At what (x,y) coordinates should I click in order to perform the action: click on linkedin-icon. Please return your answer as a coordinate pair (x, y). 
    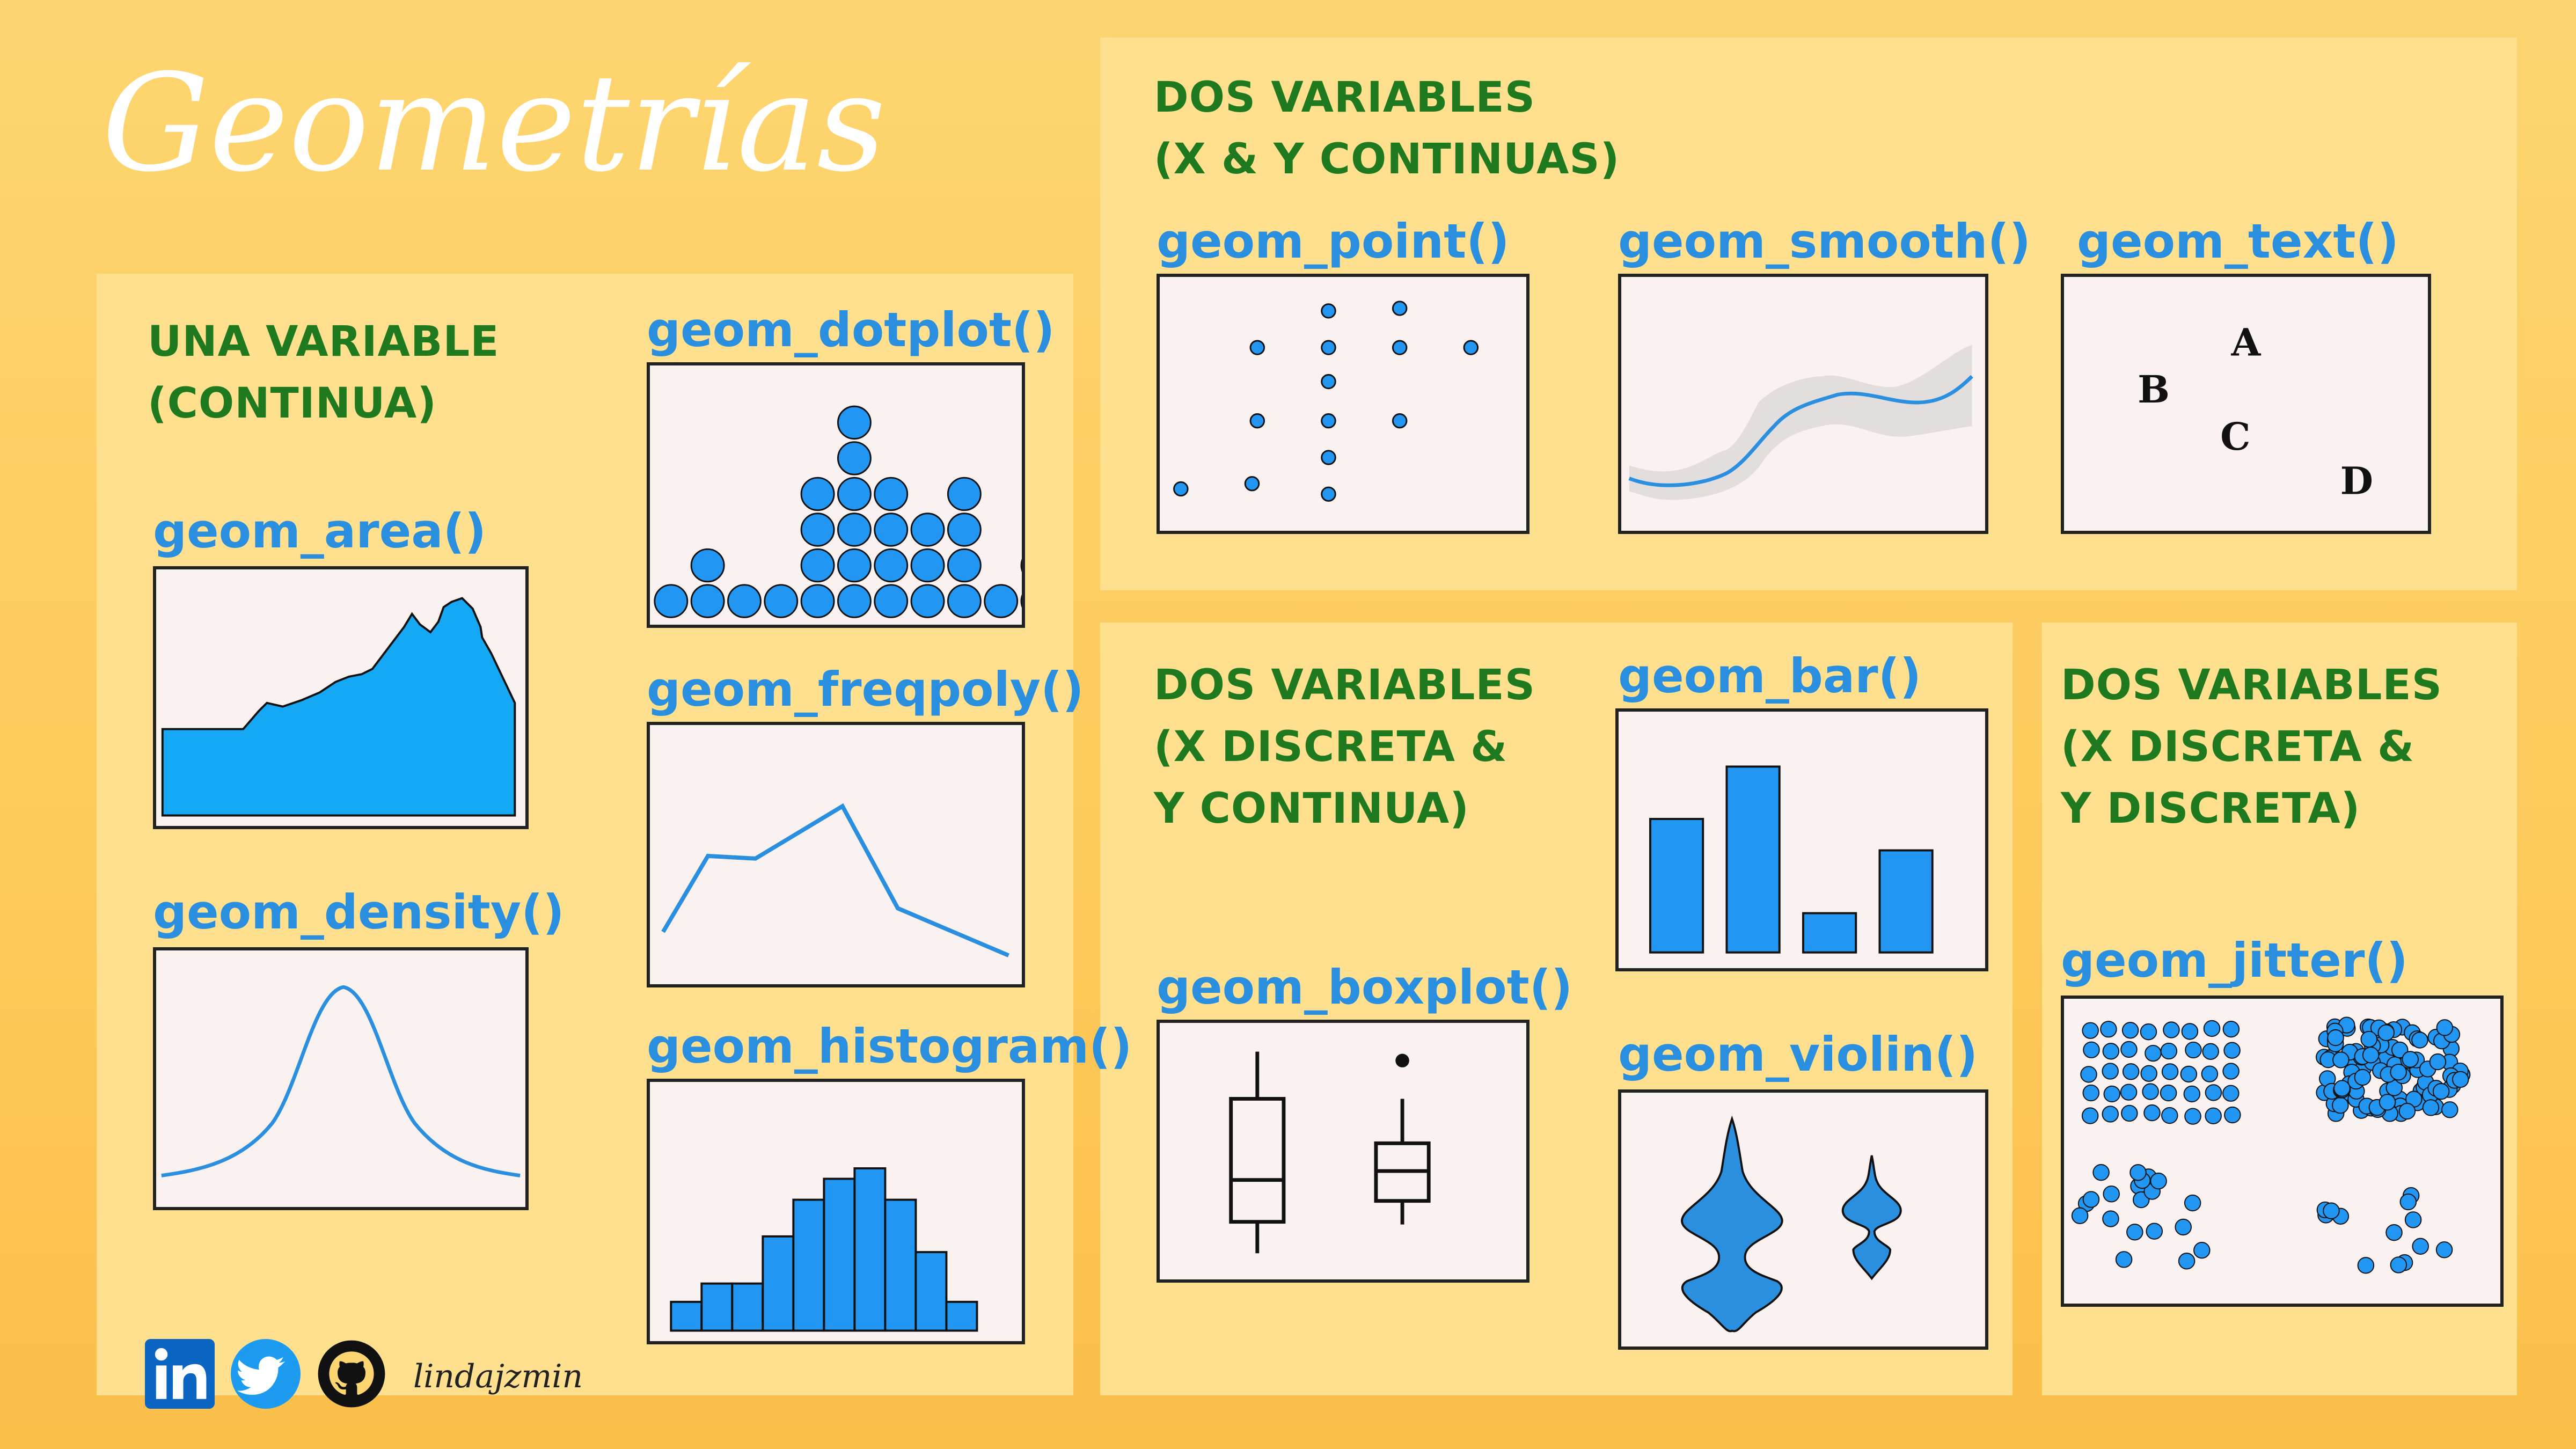
    Looking at the image, I should click on (180, 1374).